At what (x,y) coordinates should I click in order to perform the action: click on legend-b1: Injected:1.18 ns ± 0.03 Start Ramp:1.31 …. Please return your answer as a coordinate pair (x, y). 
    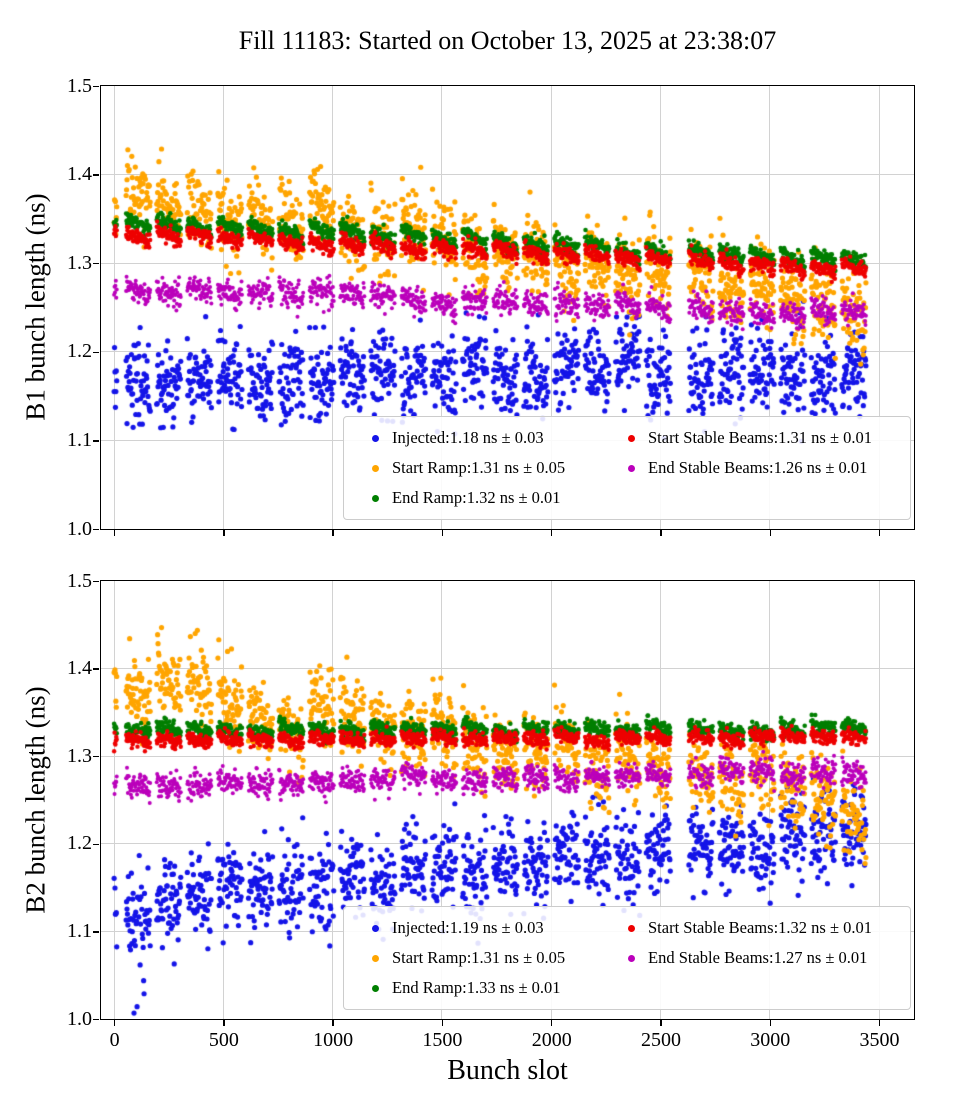
    Looking at the image, I should click on (627, 468).